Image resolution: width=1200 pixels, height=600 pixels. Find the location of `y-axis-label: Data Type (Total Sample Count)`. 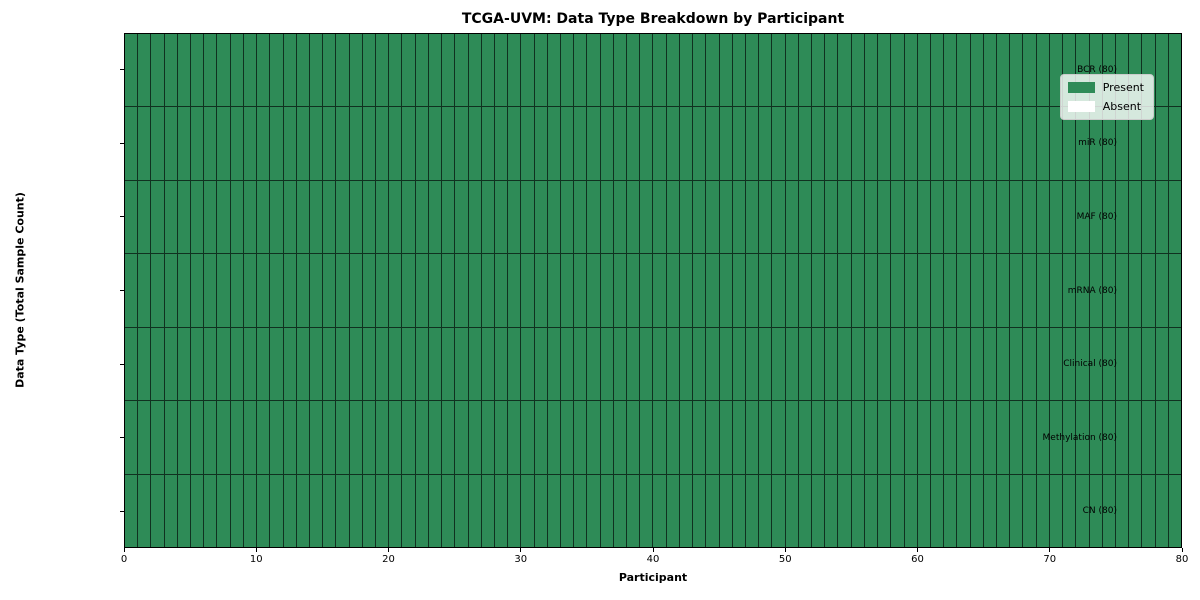

y-axis-label: Data Type (Total Sample Count) is located at coordinates (20, 290).